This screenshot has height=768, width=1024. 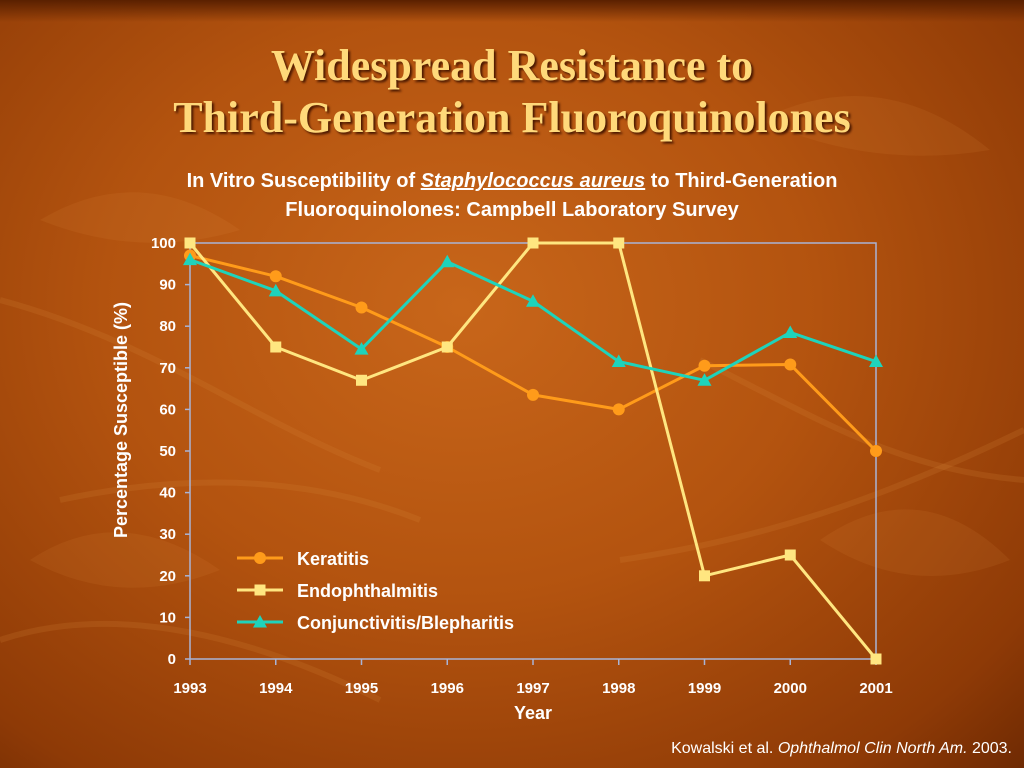 I want to click on series-conjunctivitis-blepharitis, so click(x=533, y=319).